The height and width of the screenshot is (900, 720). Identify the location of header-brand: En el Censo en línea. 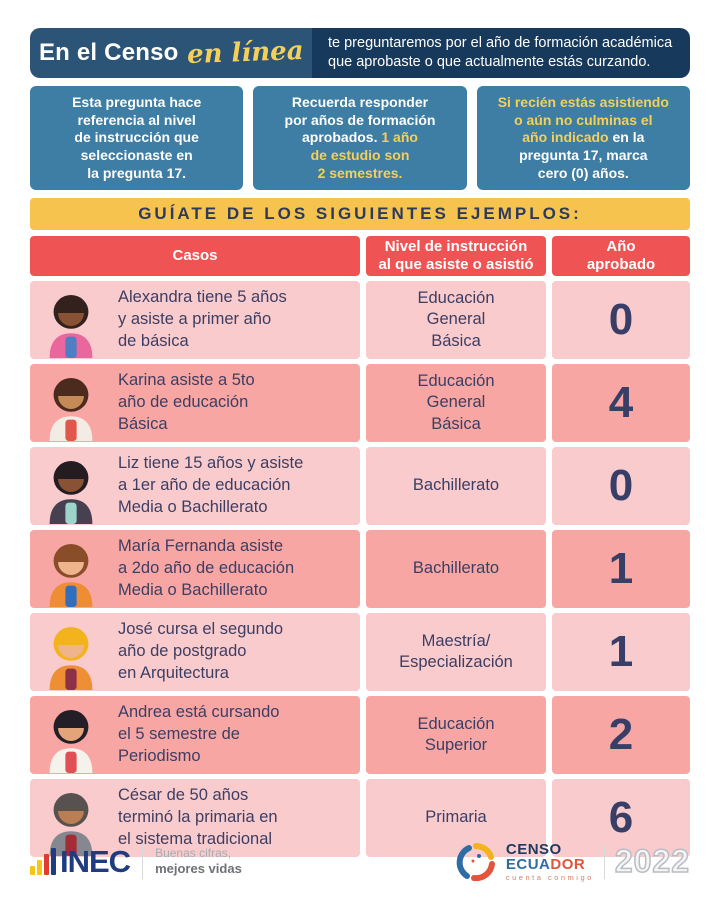
(171, 53).